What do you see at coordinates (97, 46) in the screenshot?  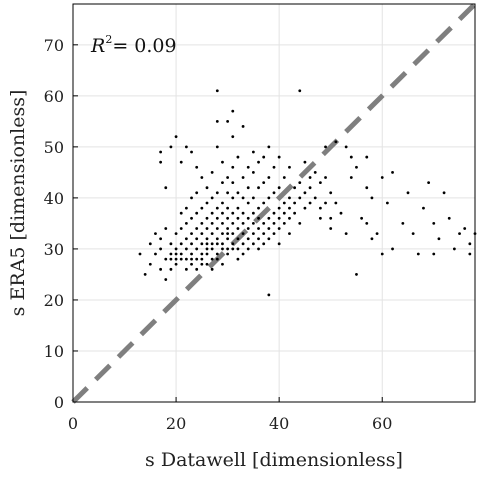 I see `r-squared-annotation-symbol: R` at bounding box center [97, 46].